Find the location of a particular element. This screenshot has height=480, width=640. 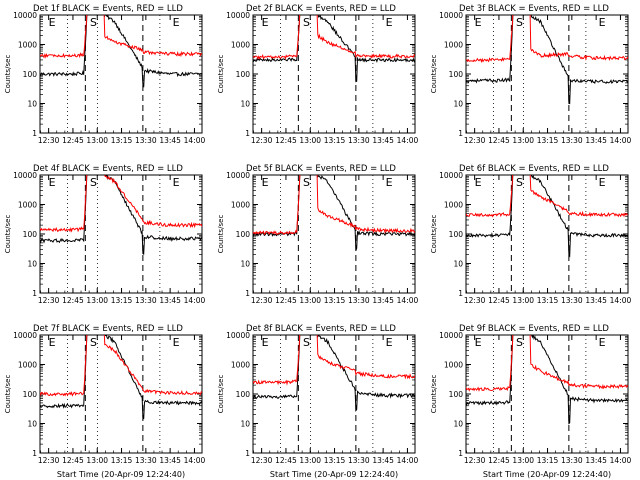

plot-frame is located at coordinates (547, 74).